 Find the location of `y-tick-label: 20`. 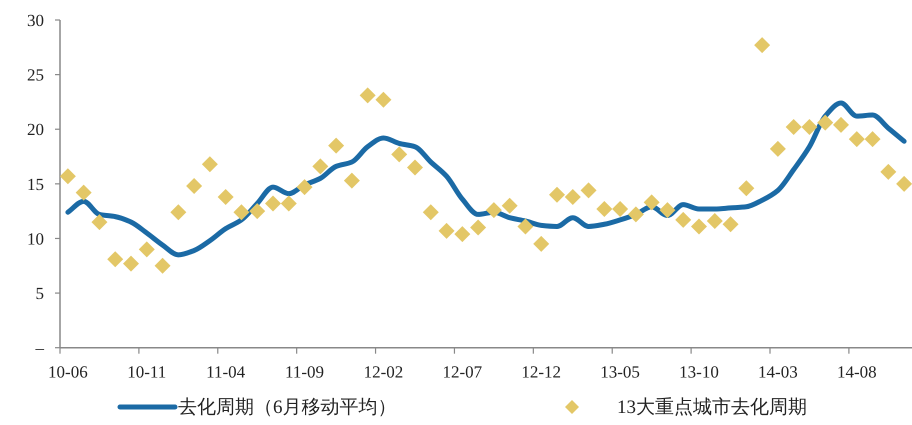

y-tick-label: 20 is located at coordinates (35, 130).